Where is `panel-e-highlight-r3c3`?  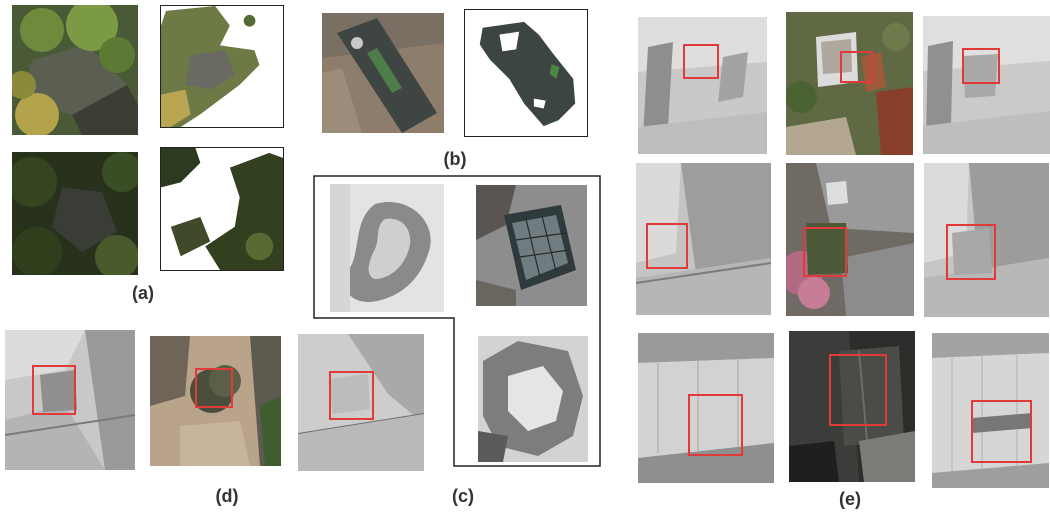 panel-e-highlight-r3c3 is located at coordinates (1001, 431).